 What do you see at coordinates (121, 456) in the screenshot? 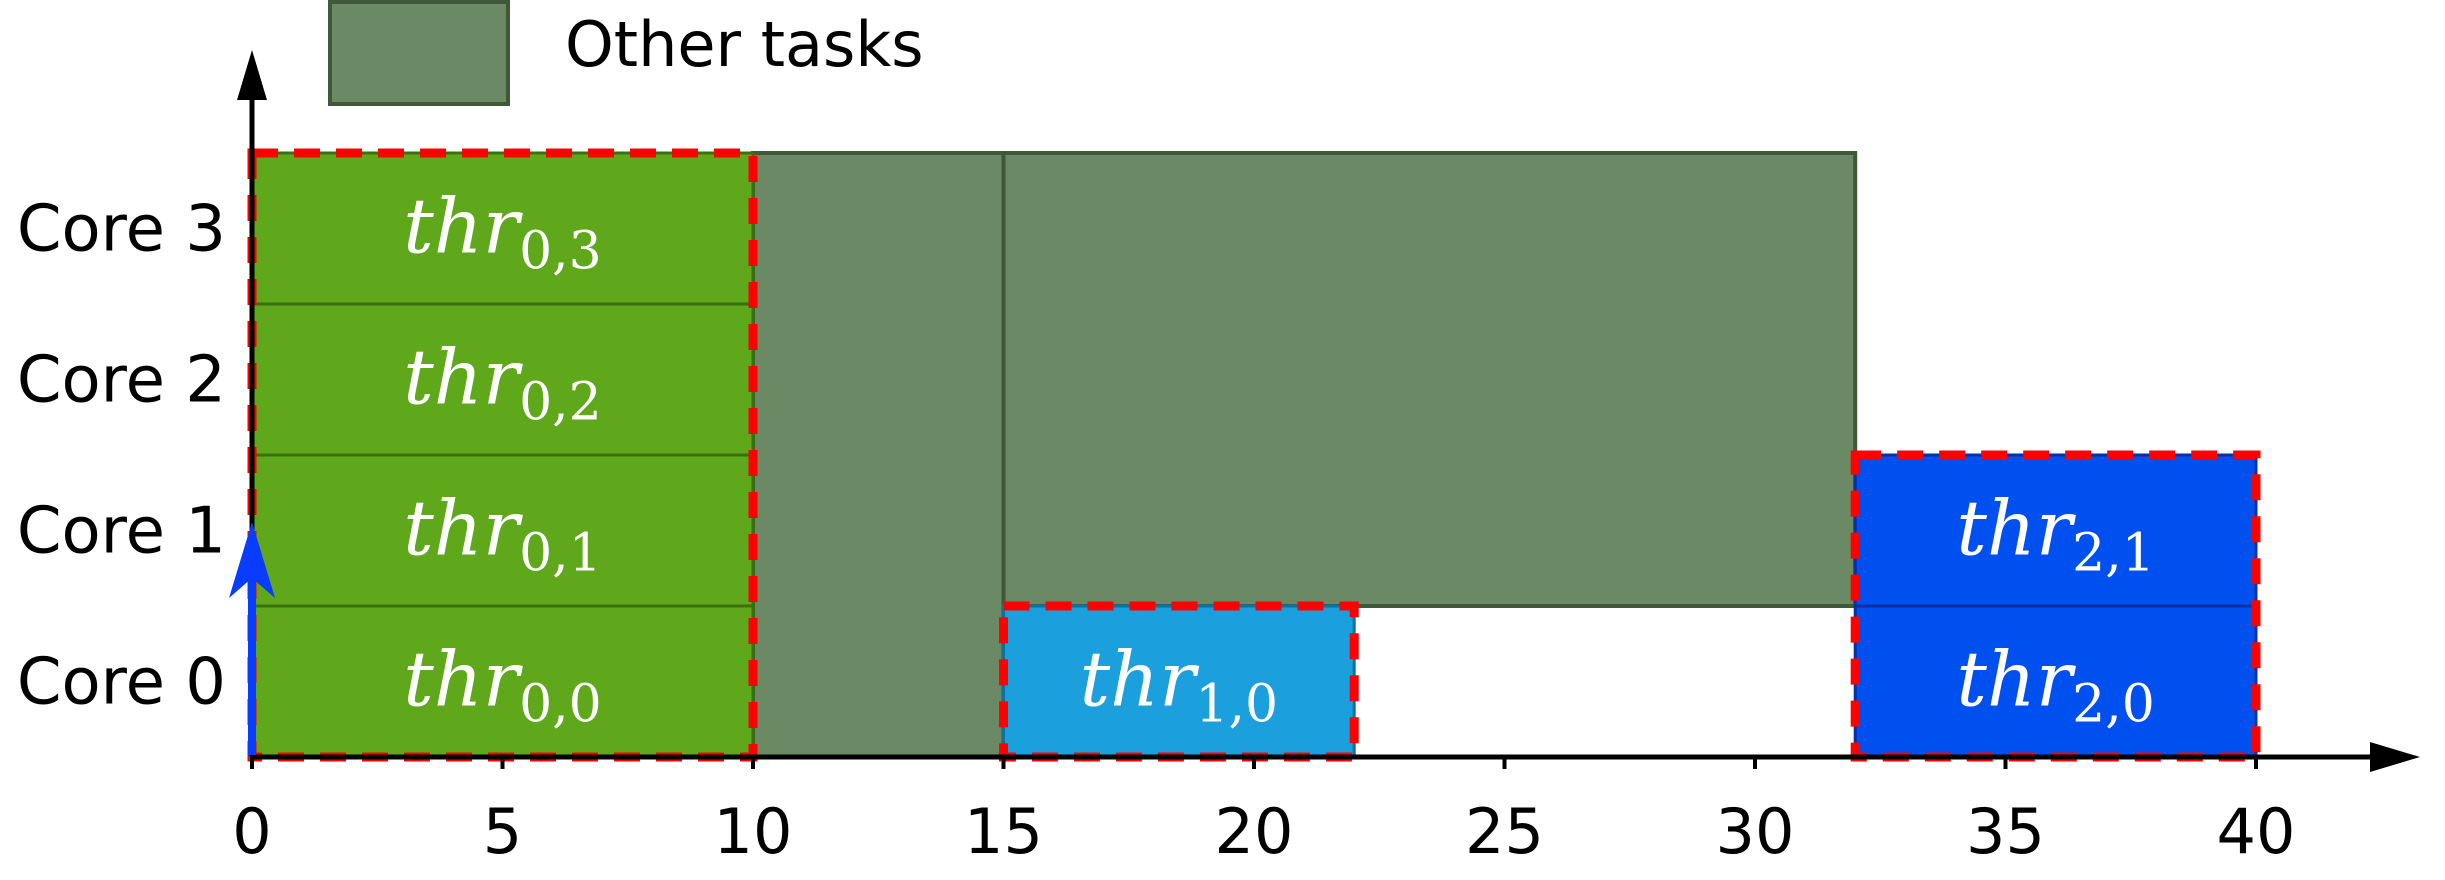
I see `core-labels: Core 0 Core 1 Core 2 Core 3` at bounding box center [121, 456].